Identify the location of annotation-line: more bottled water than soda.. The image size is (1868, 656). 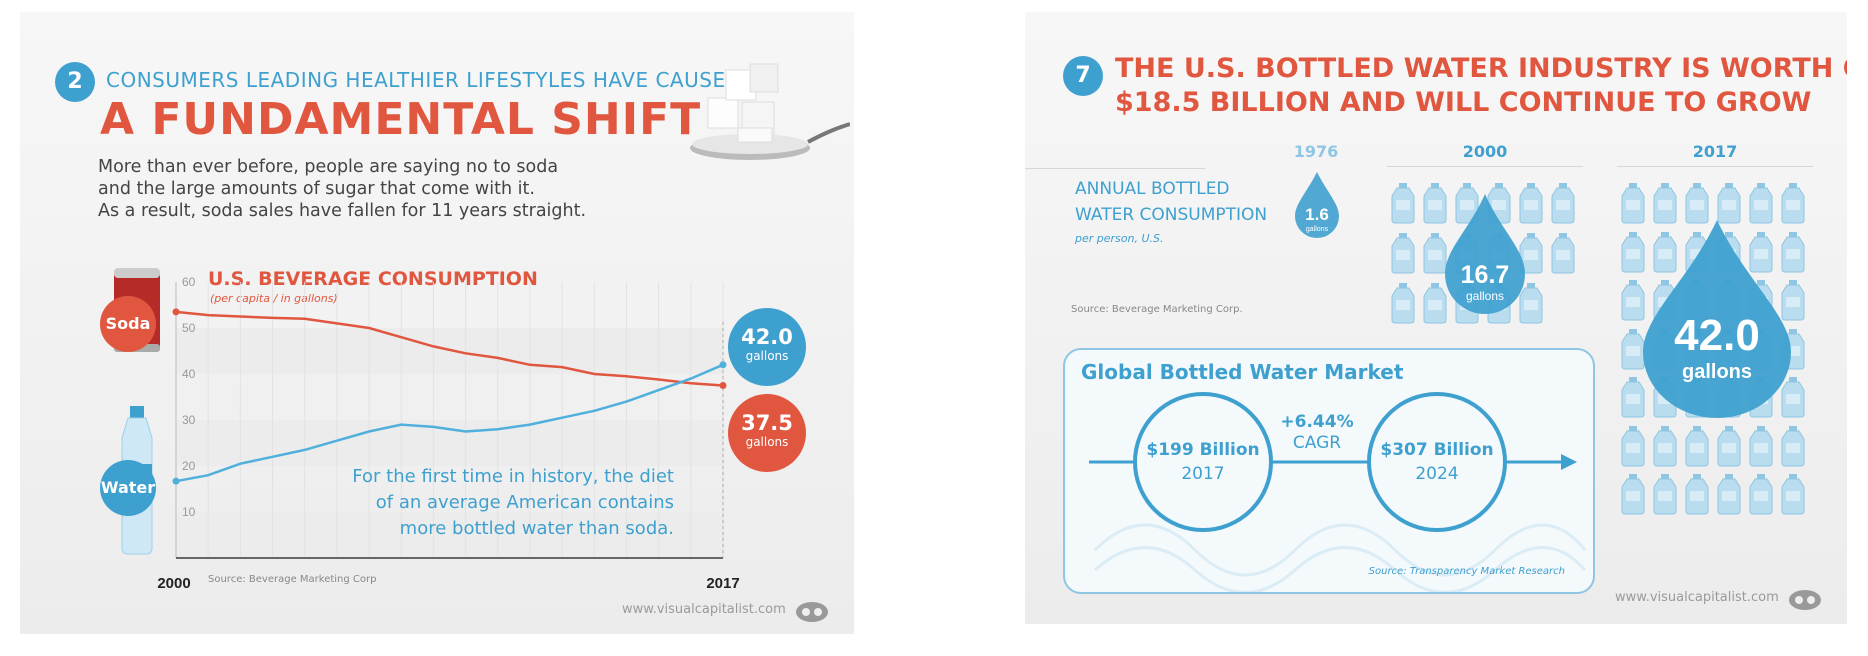
(536, 528).